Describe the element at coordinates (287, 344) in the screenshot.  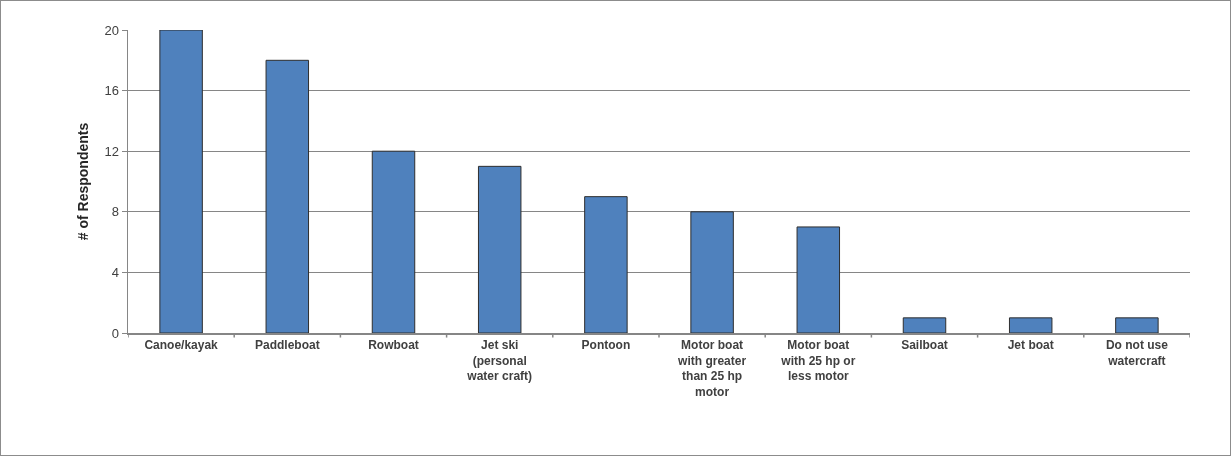
I see `x-tick-label: Paddleboat` at that location.